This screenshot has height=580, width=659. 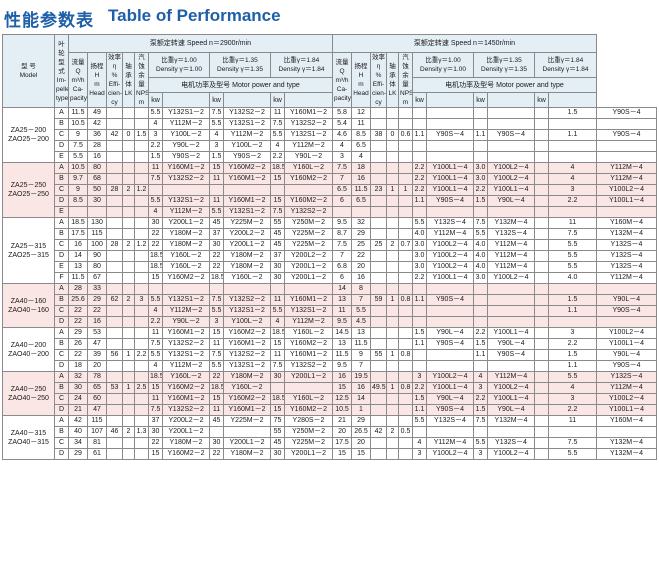 I want to click on table-cell: 8.7, so click(x=342, y=234).